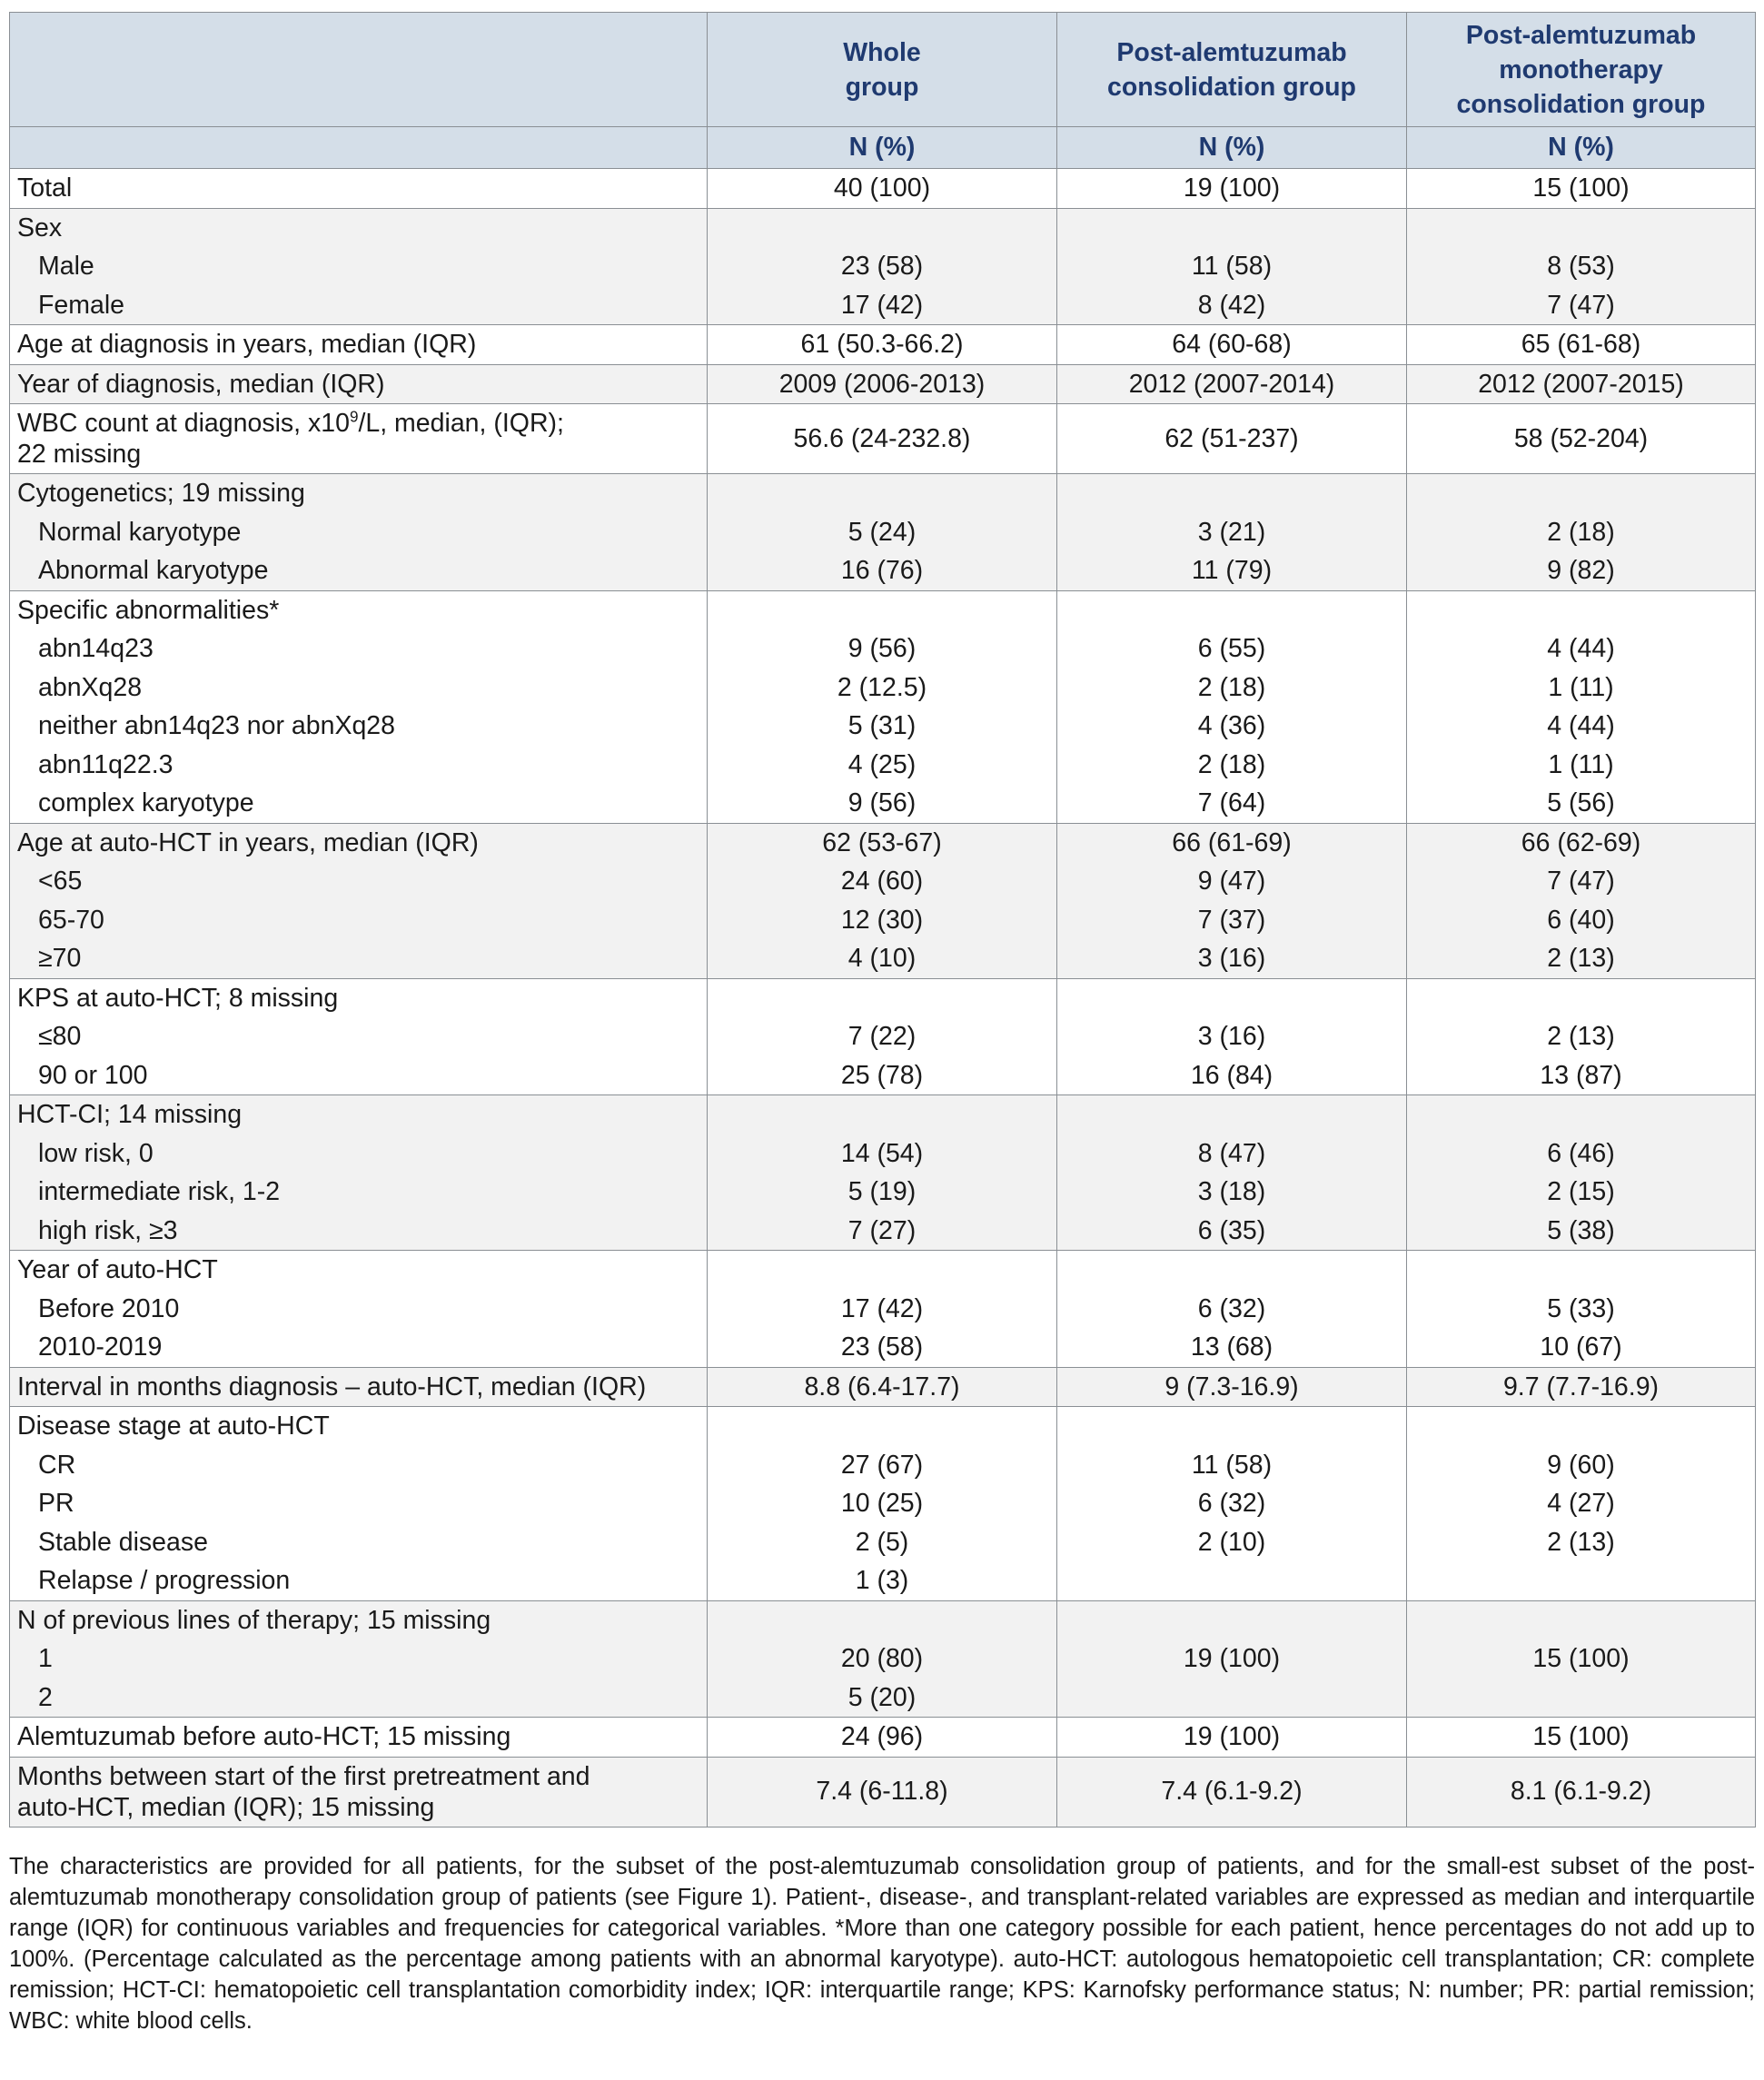 Image resolution: width=1764 pixels, height=2080 pixels. Describe the element at coordinates (40, 228) in the screenshot. I see `row-label: Sex` at that location.